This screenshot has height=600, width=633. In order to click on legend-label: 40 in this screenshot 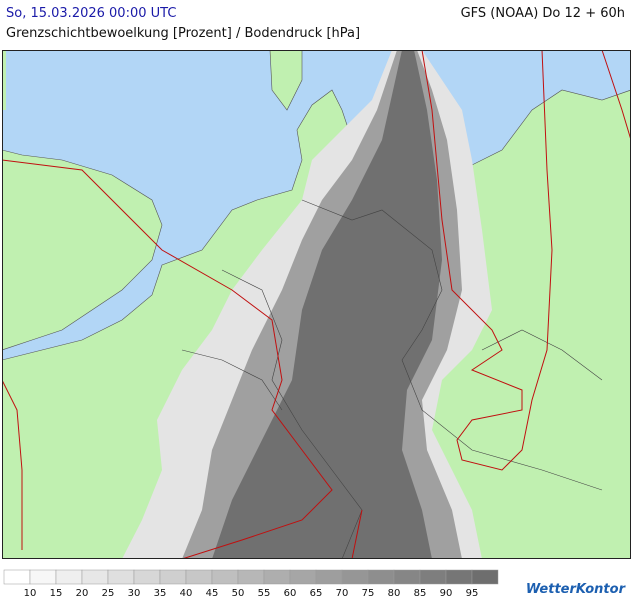, I will do `click(186, 593)`.